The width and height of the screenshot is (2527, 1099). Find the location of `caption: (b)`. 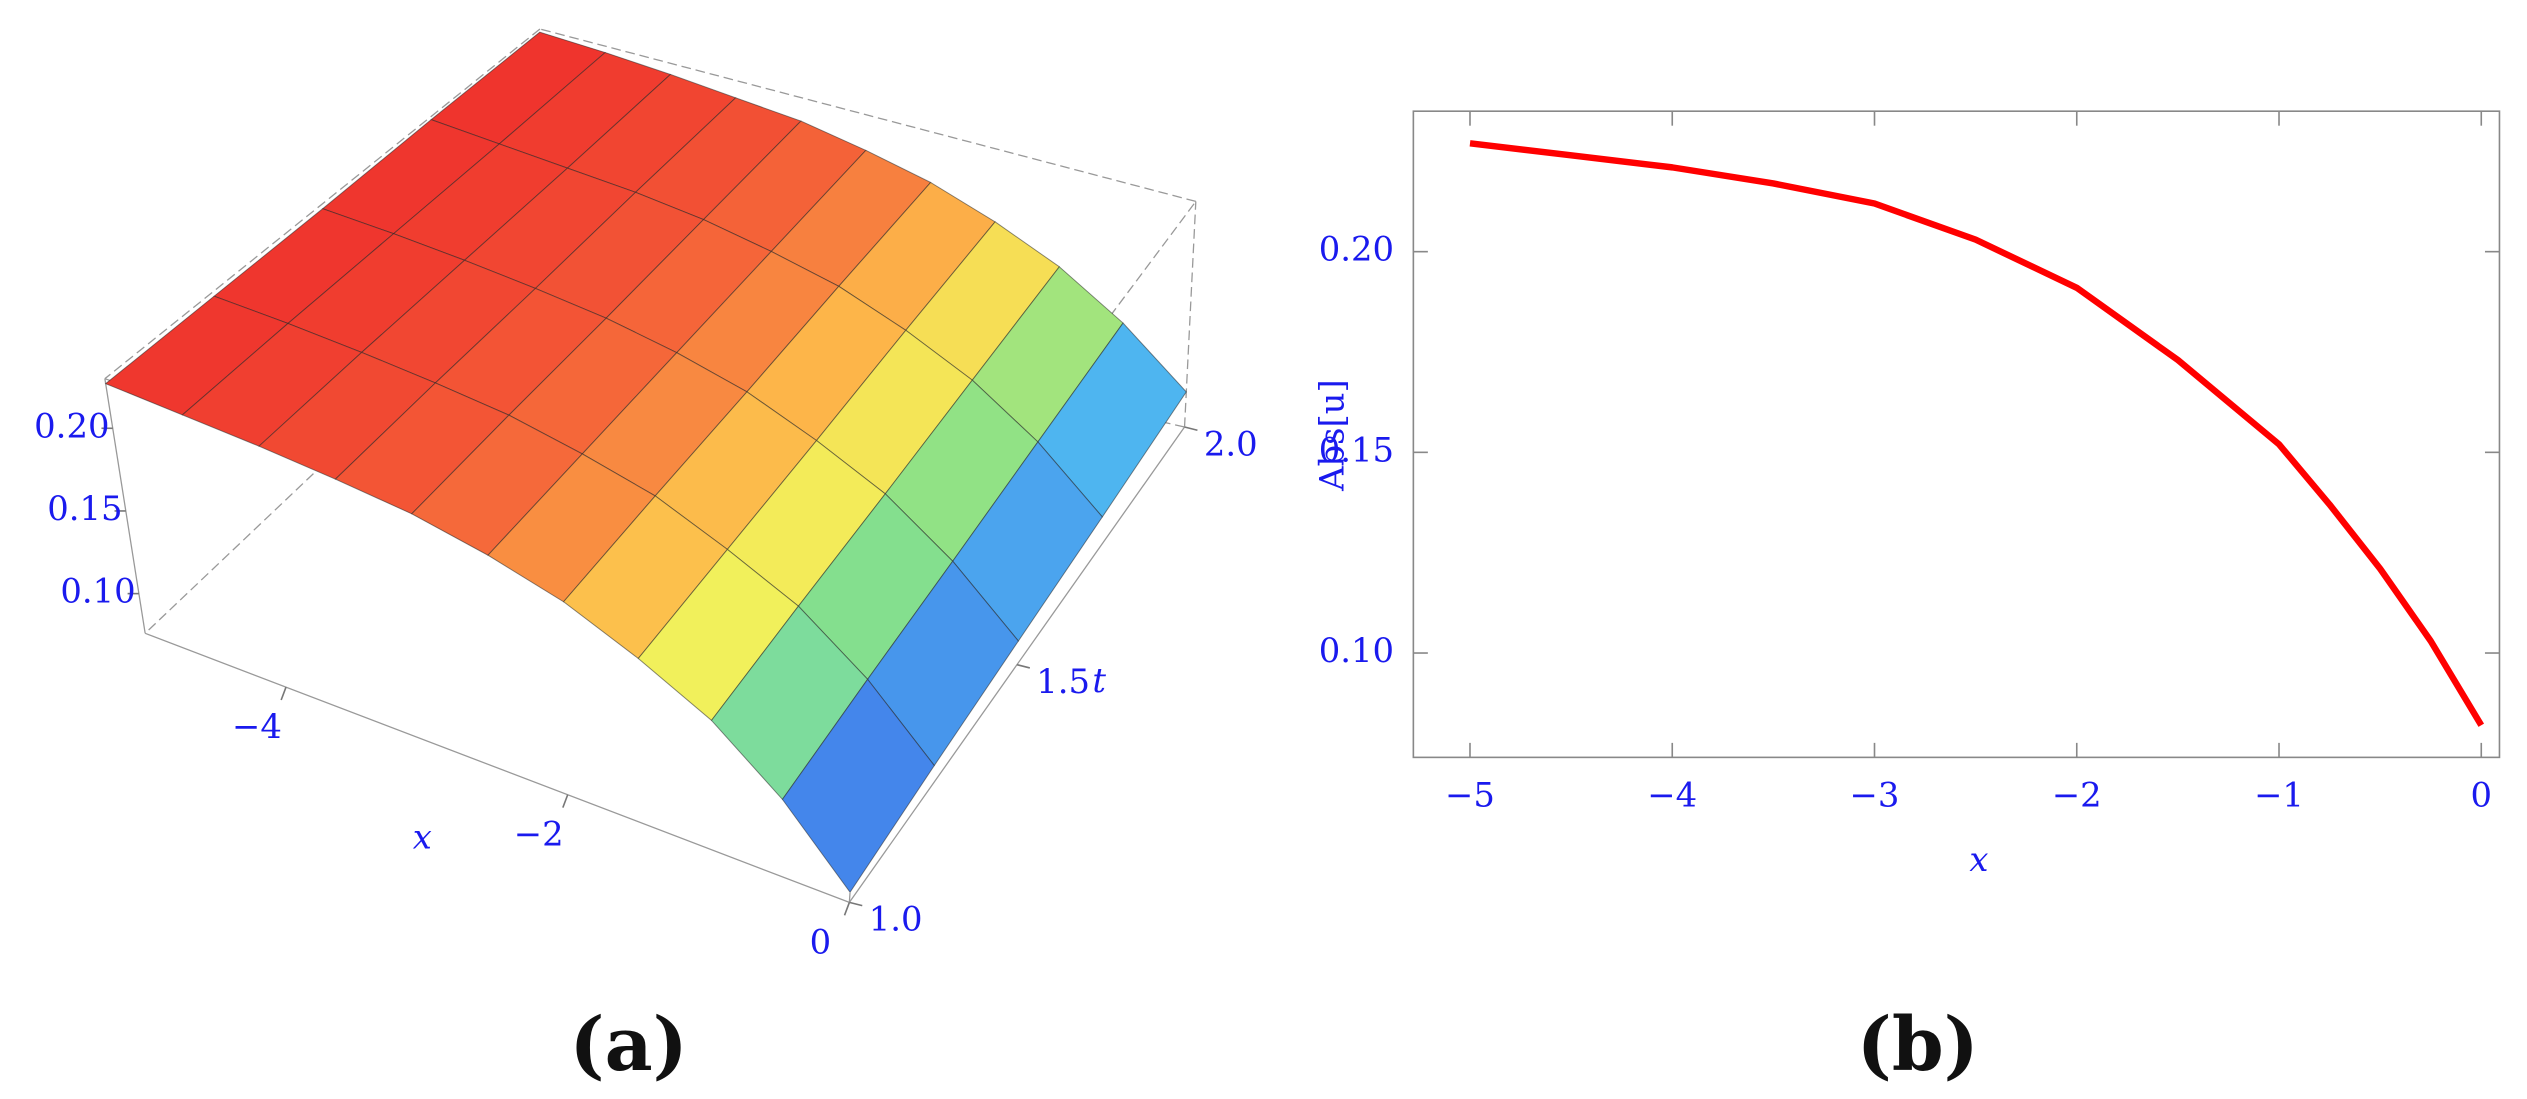

caption: (b) is located at coordinates (1918, 1044).